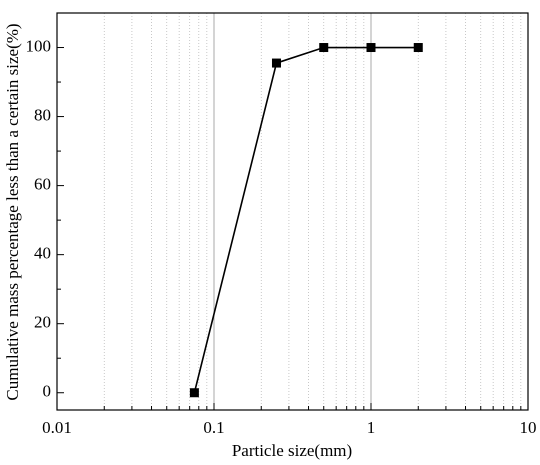 Image resolution: width=540 pixels, height=465 pixels. I want to click on x-tick-label: 0.01, so click(57, 427).